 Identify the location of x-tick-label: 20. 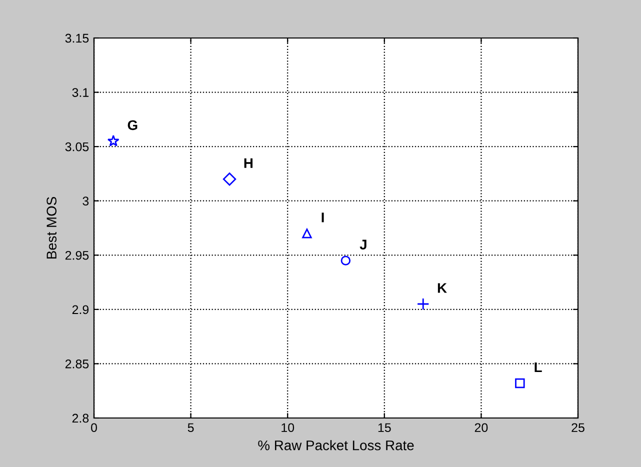
(481, 427).